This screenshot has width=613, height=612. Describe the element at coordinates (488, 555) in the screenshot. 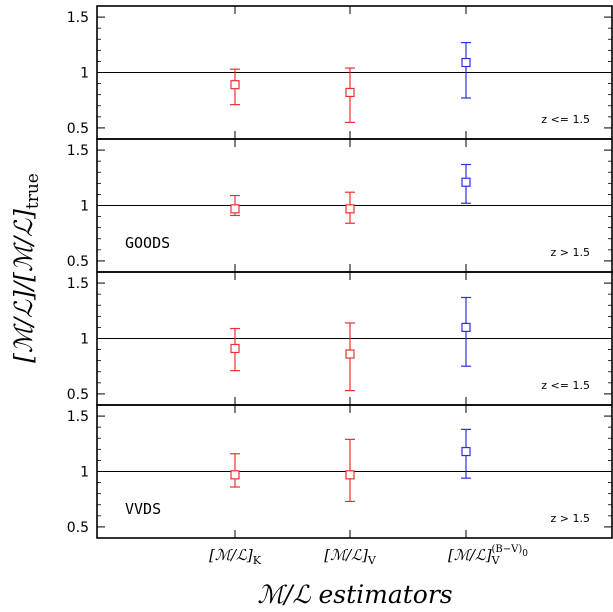

I see `category-label-3: [ℳ/ℒ]V(B−V)0` at that location.